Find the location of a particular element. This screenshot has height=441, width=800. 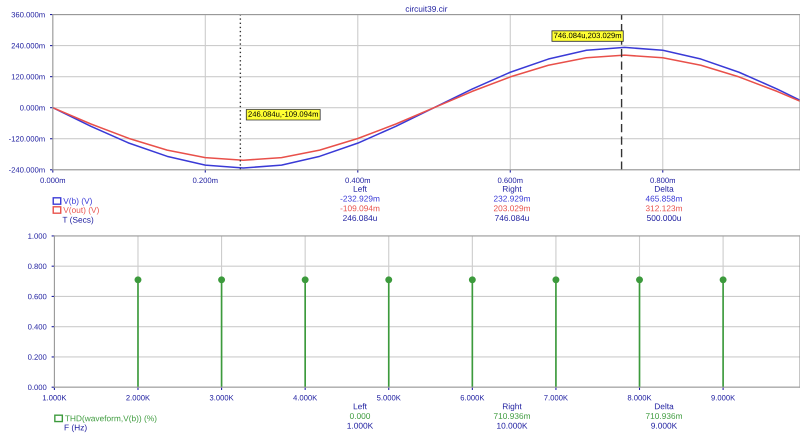

legend-label: V(out) (V) is located at coordinates (81, 210).